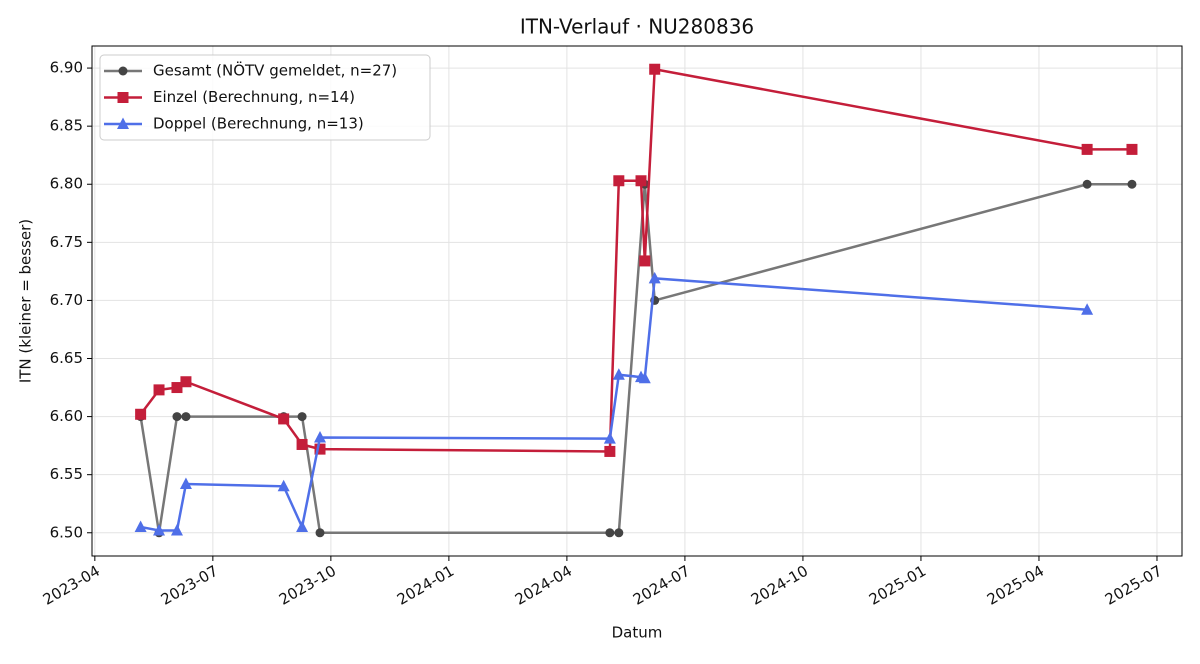 The image size is (1200, 664). I want to click on y-tick-label: 6.65, so click(66, 358).